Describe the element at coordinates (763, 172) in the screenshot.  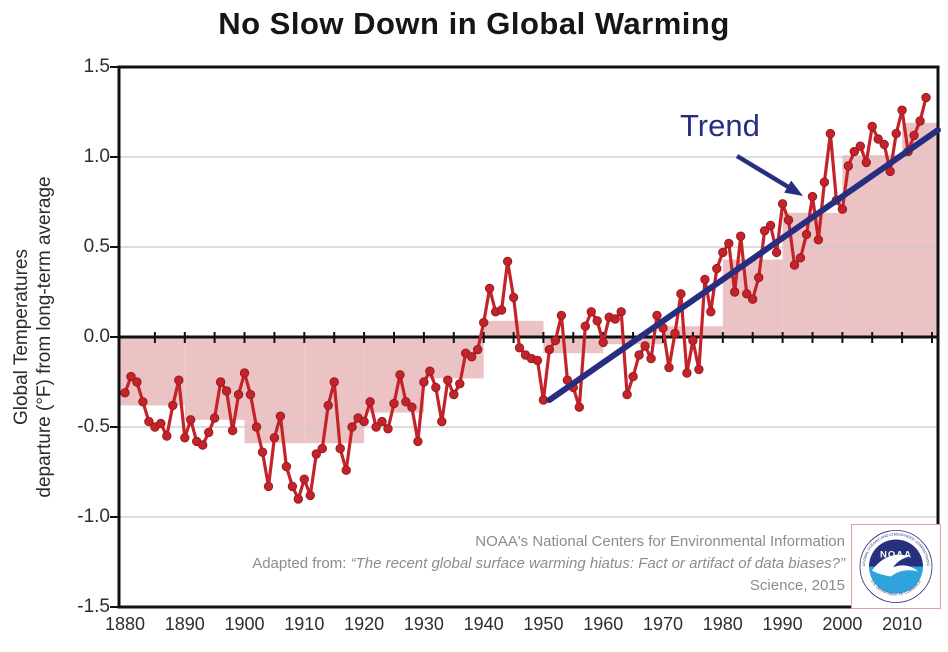
I see `trend-arrow-shaft` at that location.